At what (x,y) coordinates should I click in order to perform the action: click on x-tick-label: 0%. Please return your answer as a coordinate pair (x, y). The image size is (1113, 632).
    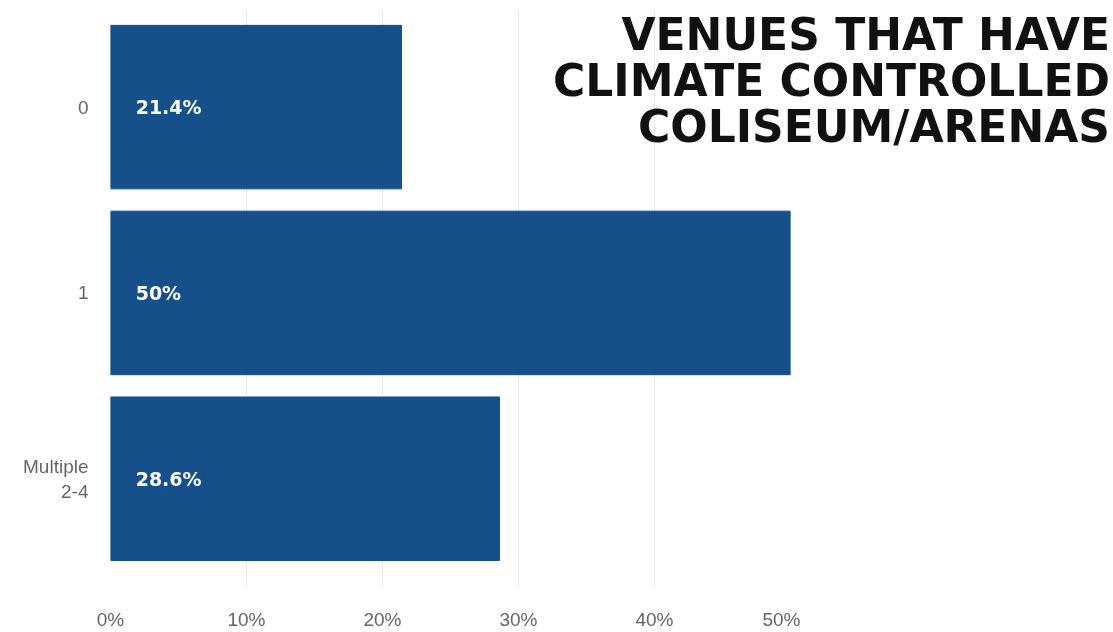
    Looking at the image, I should click on (110, 619).